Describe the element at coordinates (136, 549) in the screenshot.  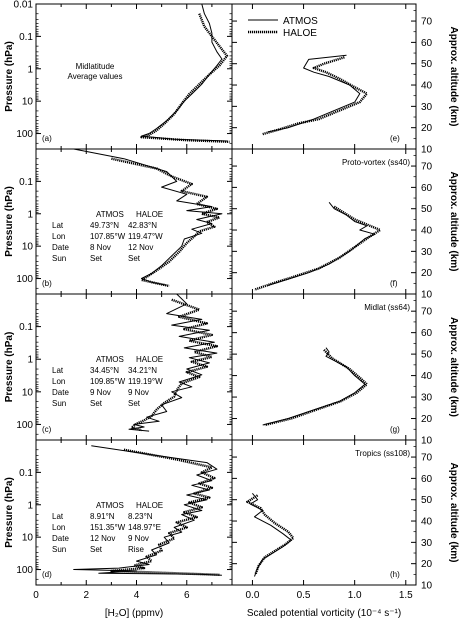
I see `table-cell: Rise` at that location.